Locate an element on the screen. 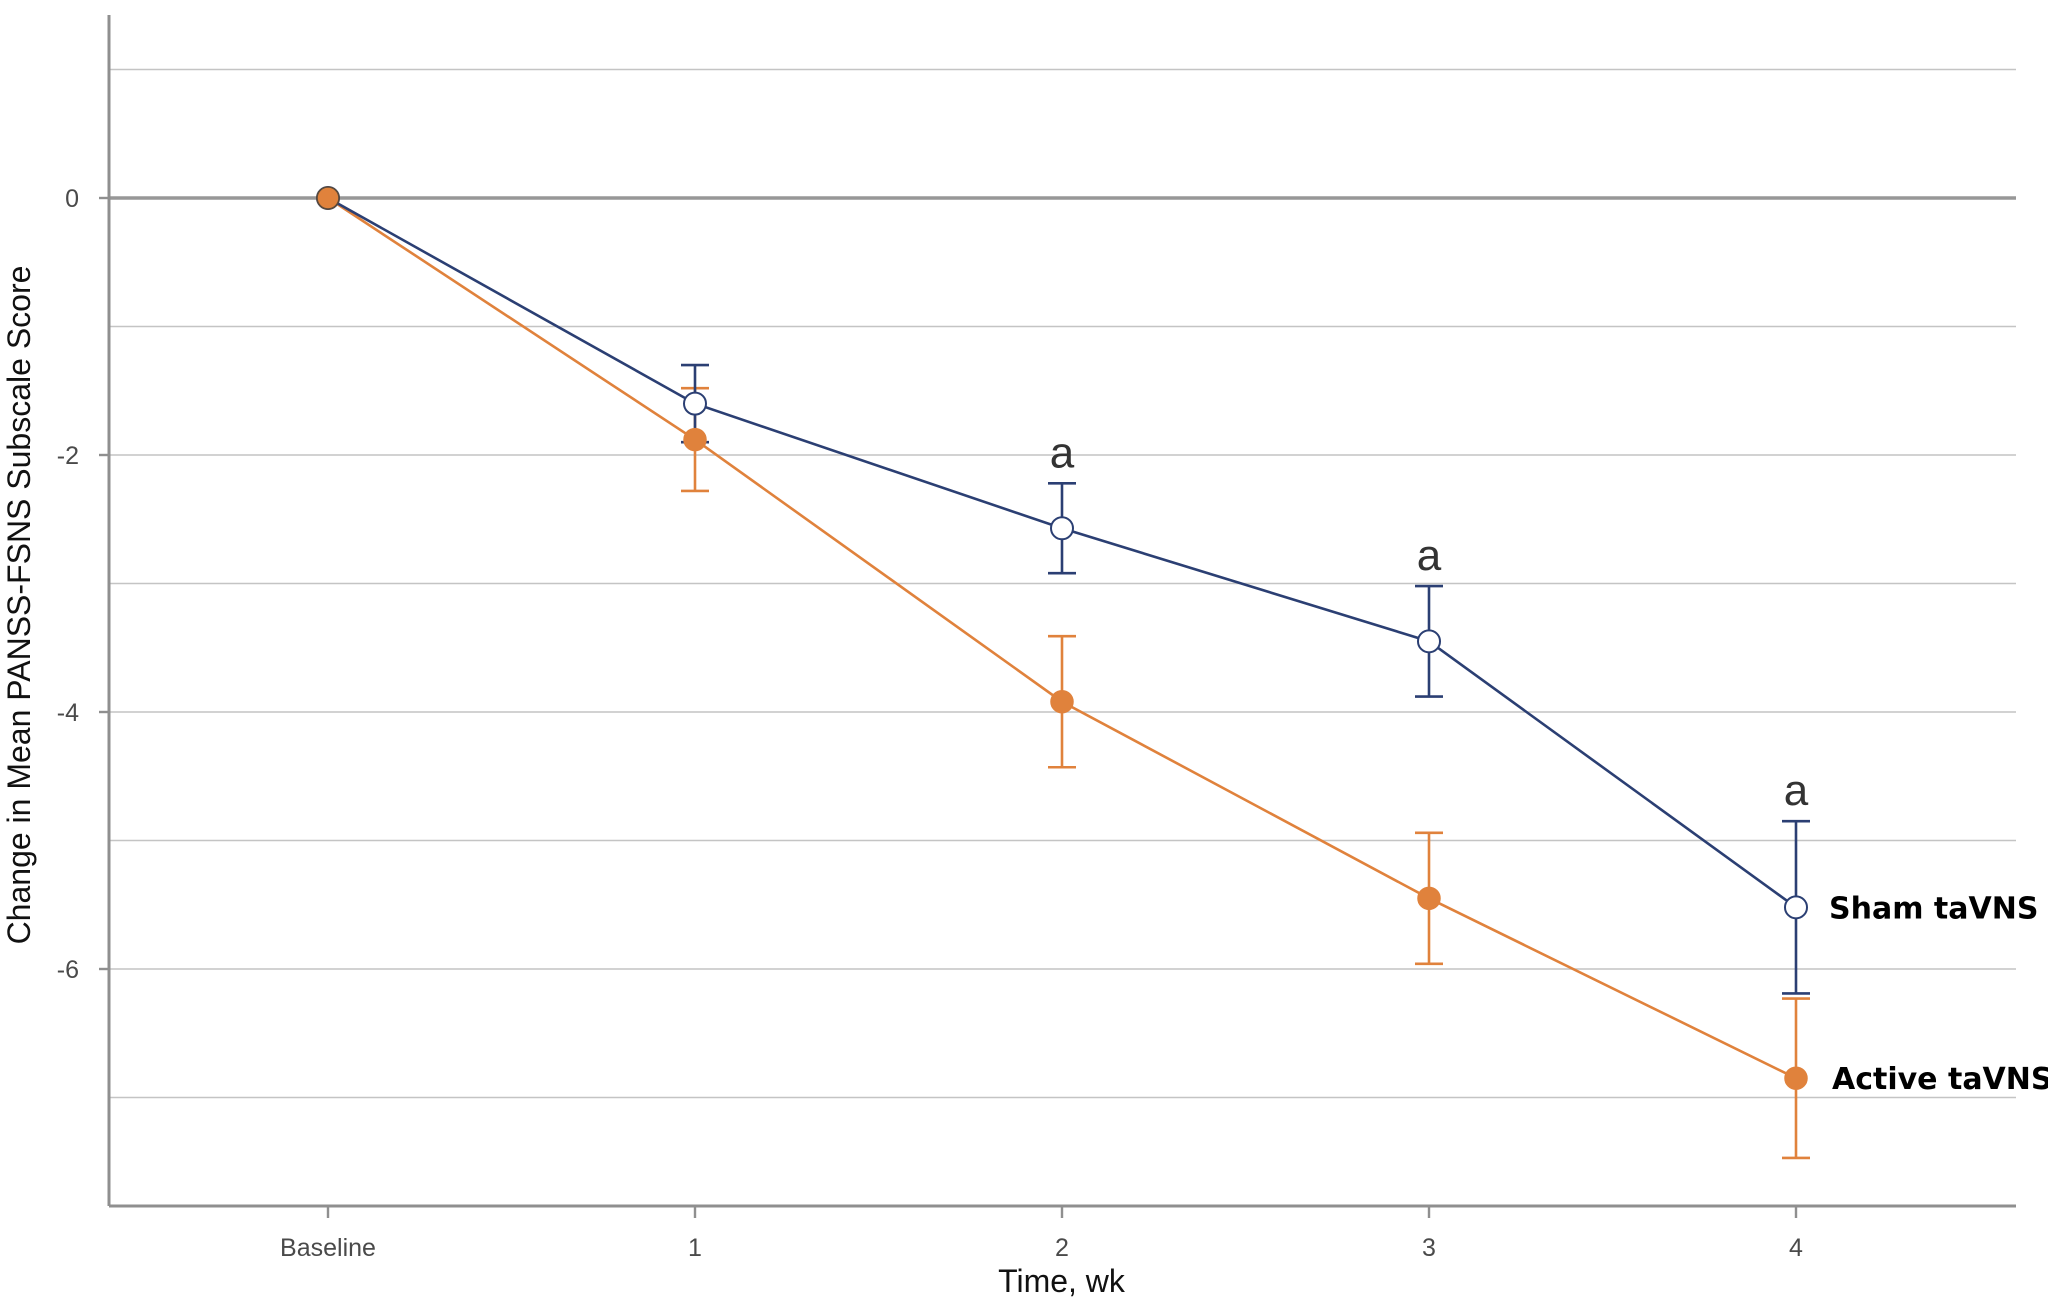 The width and height of the screenshot is (2048, 1301). legend-label: Active taVNS is located at coordinates (1940, 1079).